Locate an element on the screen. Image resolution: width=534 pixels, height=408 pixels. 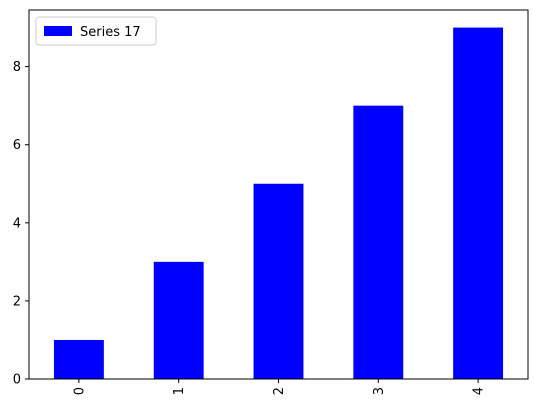
x-tick-label-3: 3 is located at coordinates (379, 391).